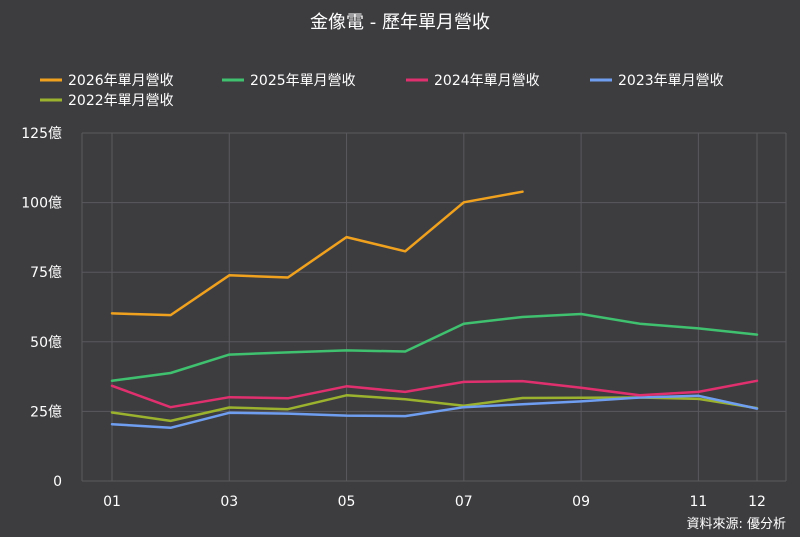 Image resolution: width=800 pixels, height=537 pixels. I want to click on y-axis: 0 25億 50億 75億 100億 125億, so click(41, 308).